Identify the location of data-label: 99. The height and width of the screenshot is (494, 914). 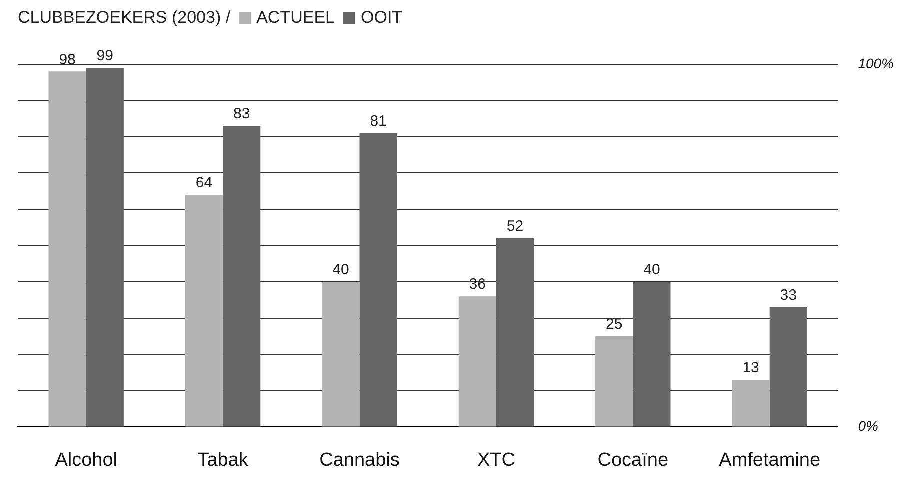
(105, 56).